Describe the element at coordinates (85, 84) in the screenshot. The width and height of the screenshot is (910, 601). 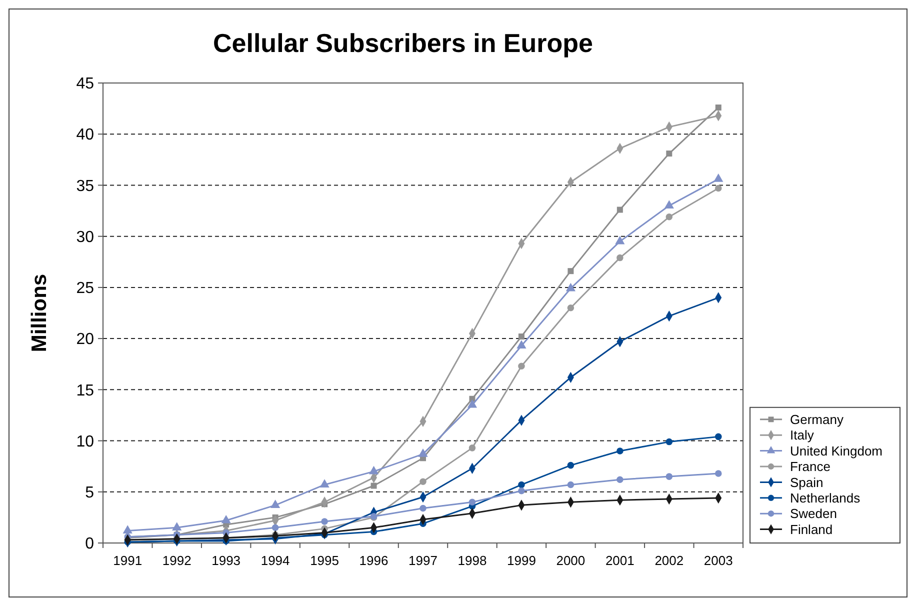
I see `y-tick-label: 45` at that location.